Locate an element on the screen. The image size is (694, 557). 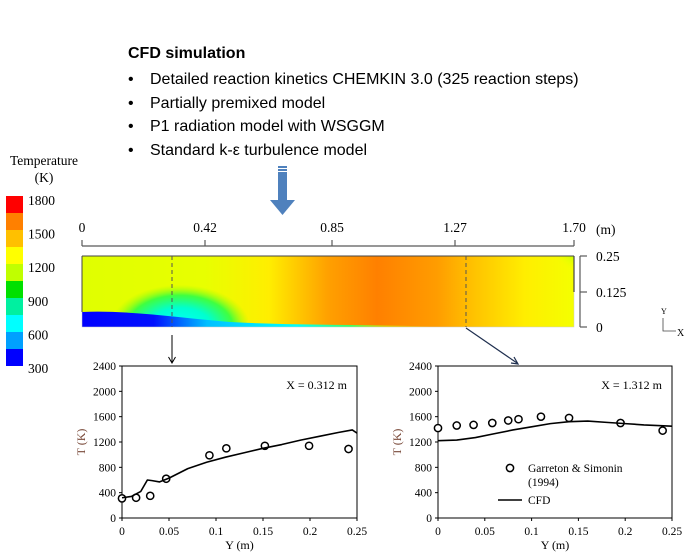
legend-label: Garreton & Simonin is located at coordinates (575, 469).